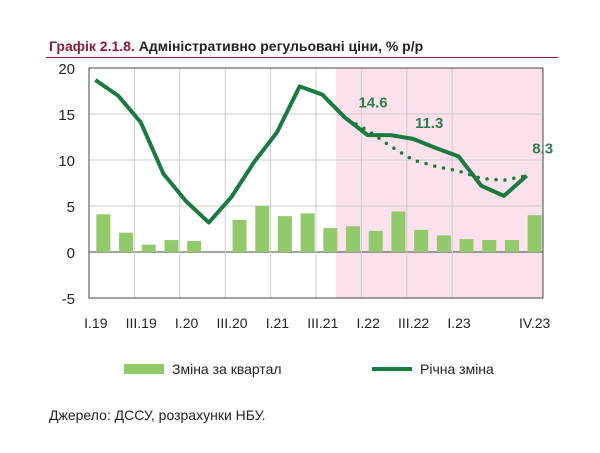 This screenshot has height=453, width=600. What do you see at coordinates (71, 207) in the screenshot?
I see `y-tick-label: 5` at bounding box center [71, 207].